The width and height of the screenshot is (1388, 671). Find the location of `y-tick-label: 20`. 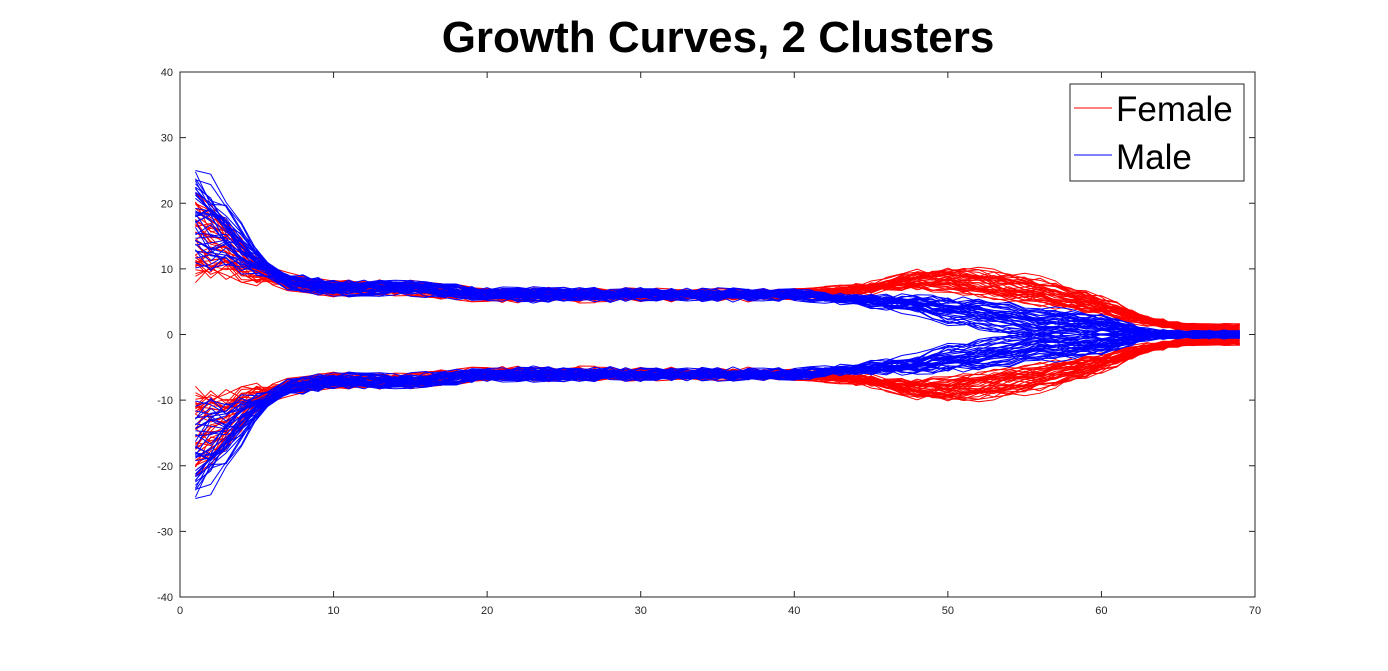

y-tick-label: 20 is located at coordinates (167, 204).